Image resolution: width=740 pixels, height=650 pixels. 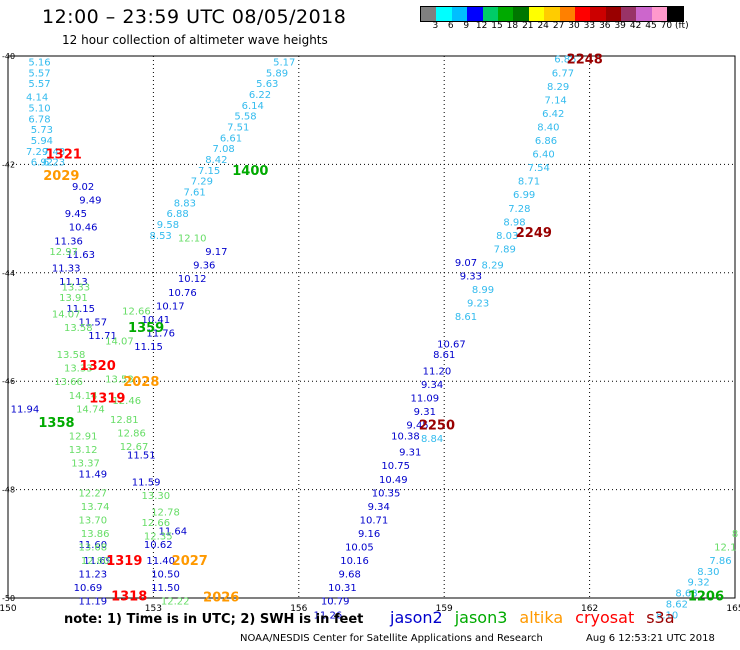 What do you see at coordinates (170, 306) in the screenshot?
I see `wave-height-point: 10.17` at bounding box center [170, 306].